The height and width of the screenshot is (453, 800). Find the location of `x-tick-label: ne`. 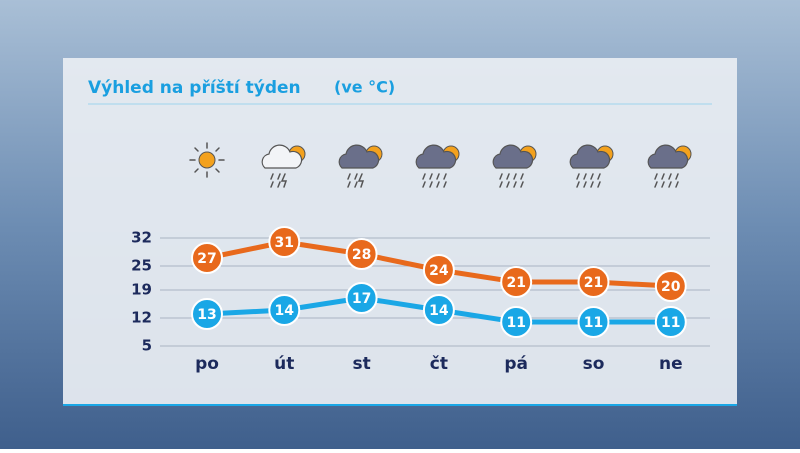

x-tick-label: ne is located at coordinates (671, 364).